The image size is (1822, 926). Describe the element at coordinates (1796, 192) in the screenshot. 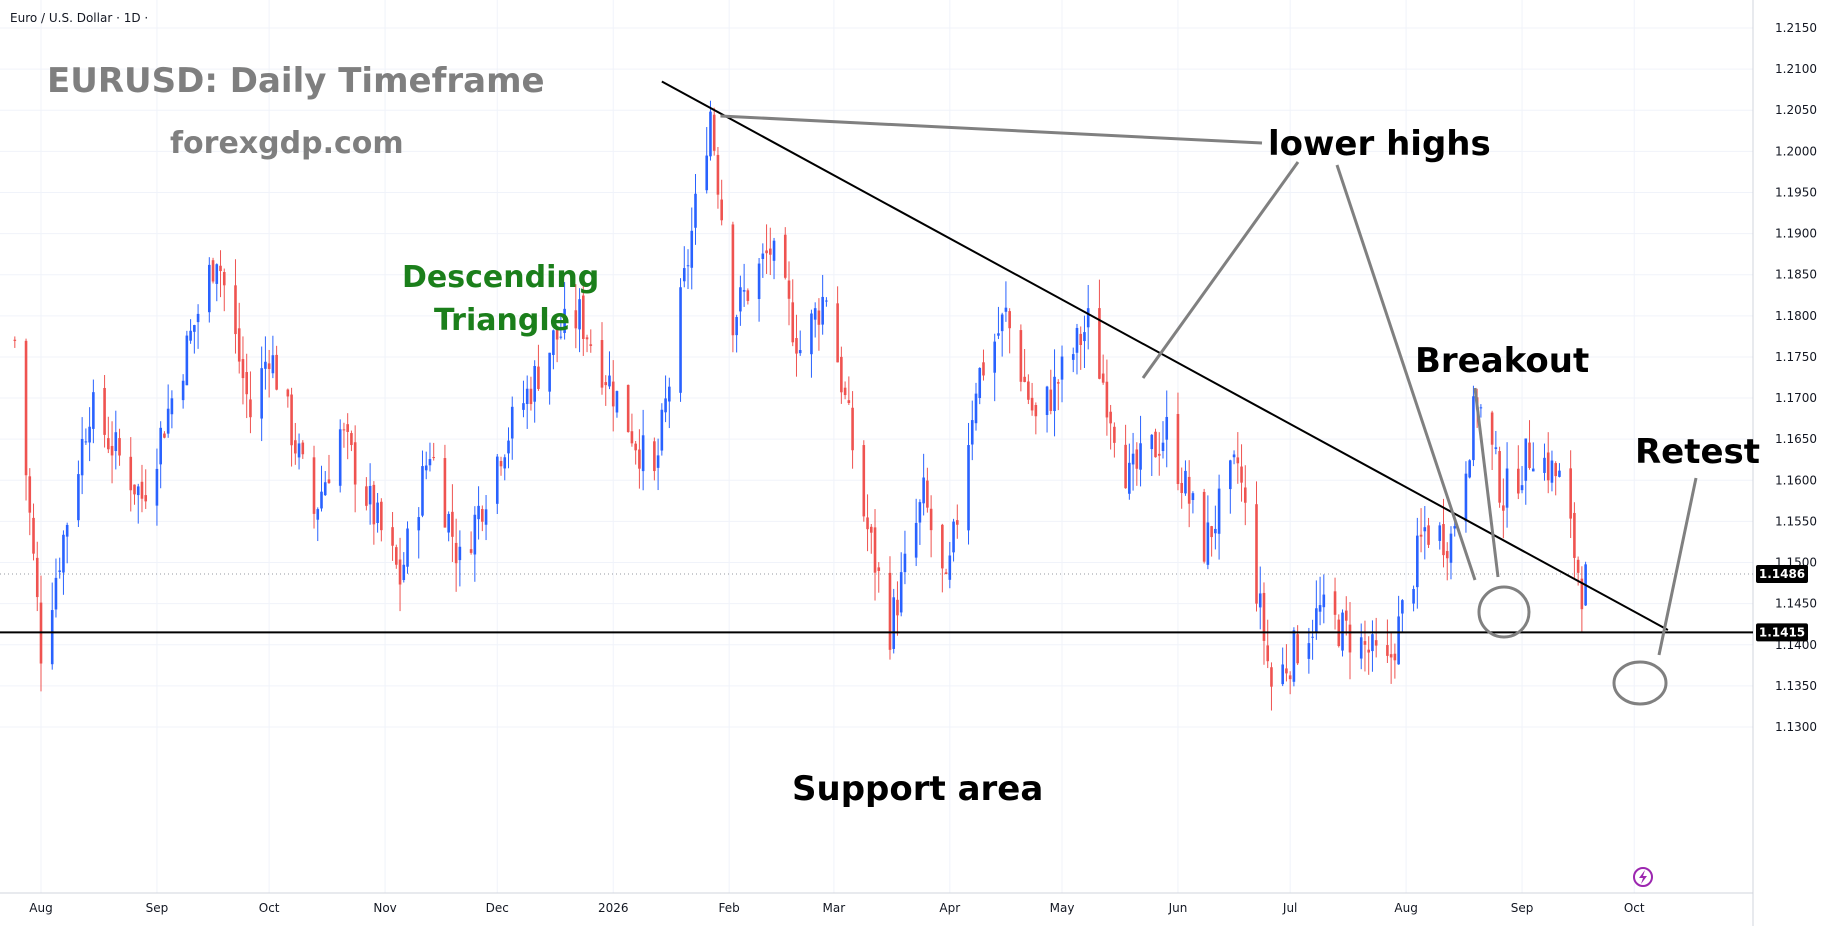

I see `price-tick-label: 1.1950` at that location.